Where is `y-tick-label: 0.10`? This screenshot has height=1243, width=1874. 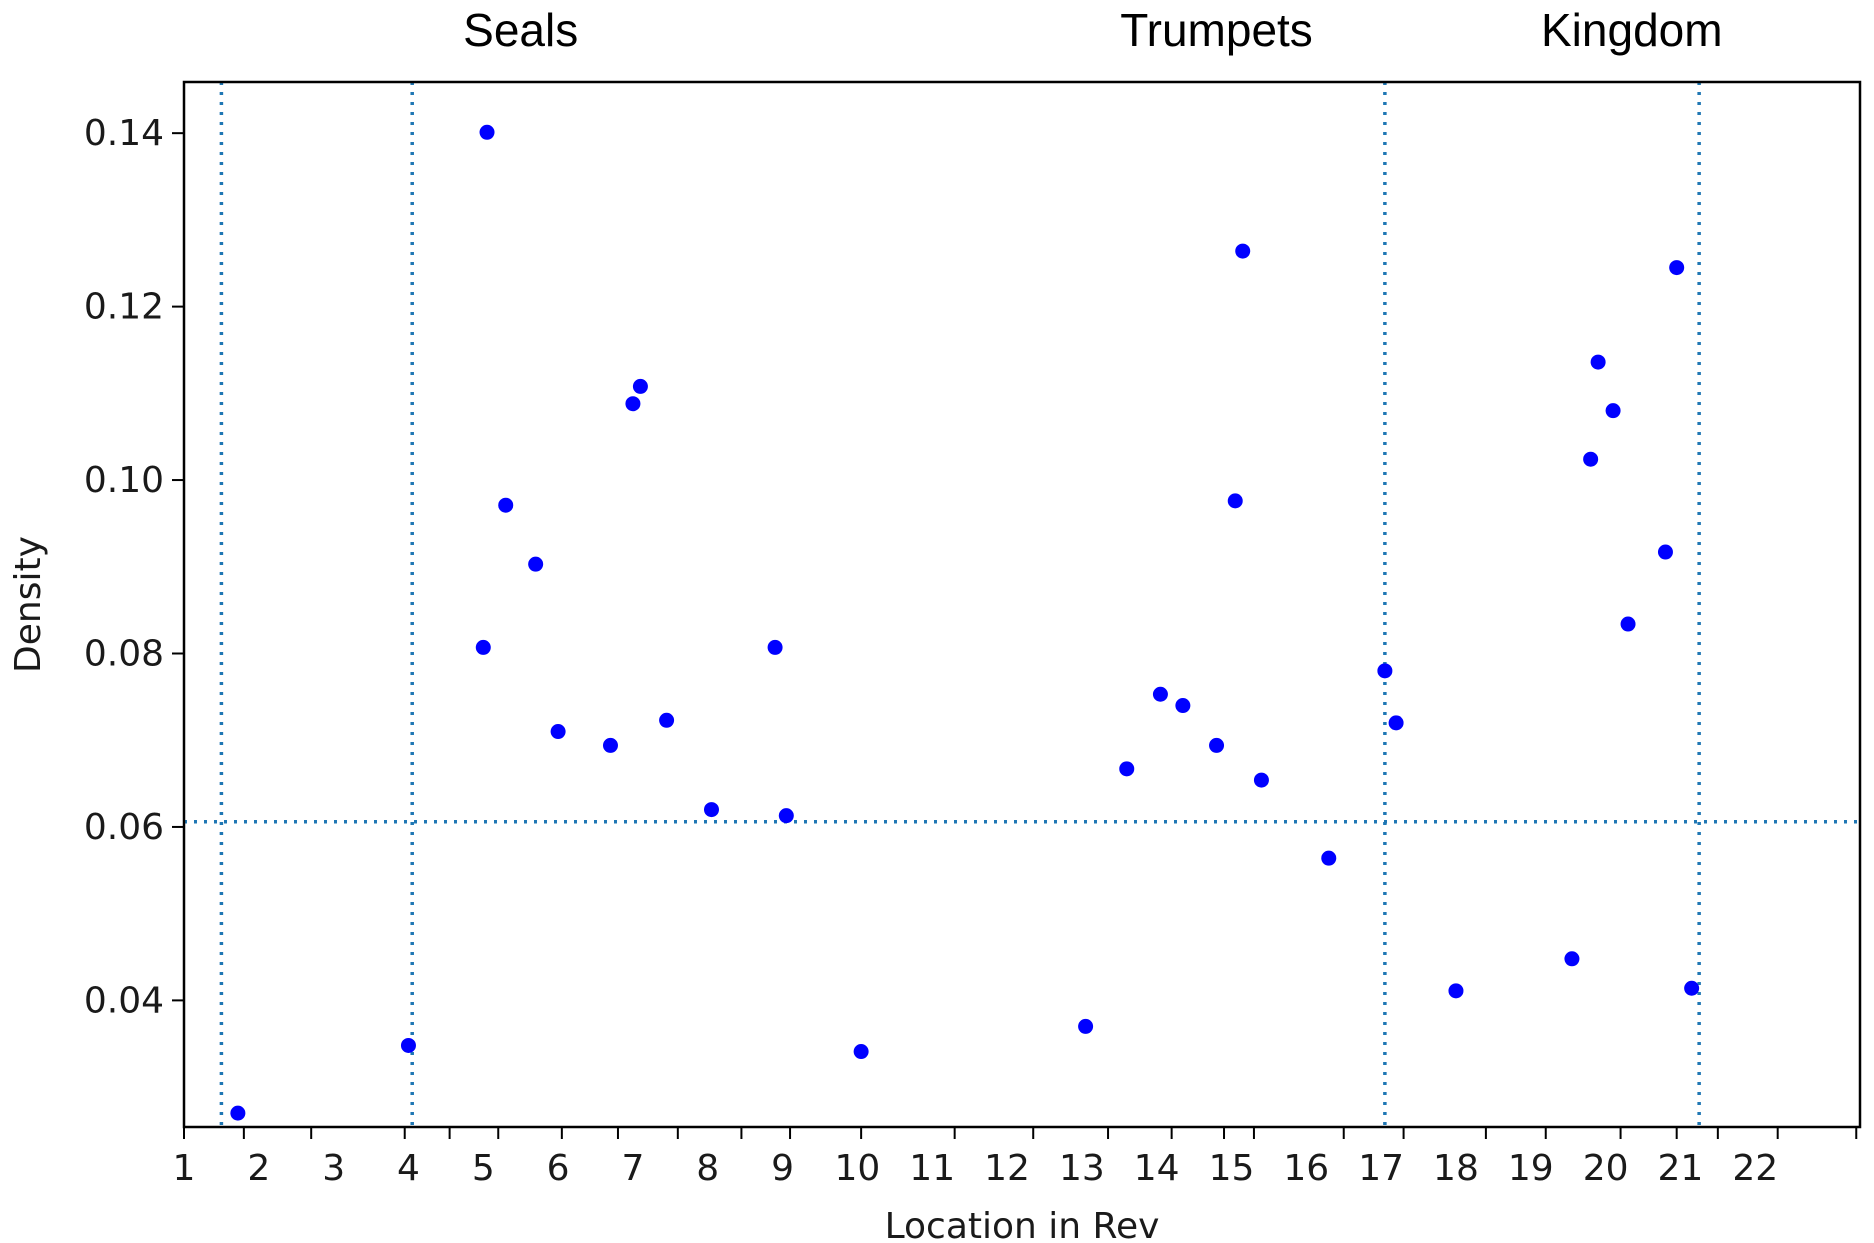 y-tick-label: 0.10 is located at coordinates (124, 480).